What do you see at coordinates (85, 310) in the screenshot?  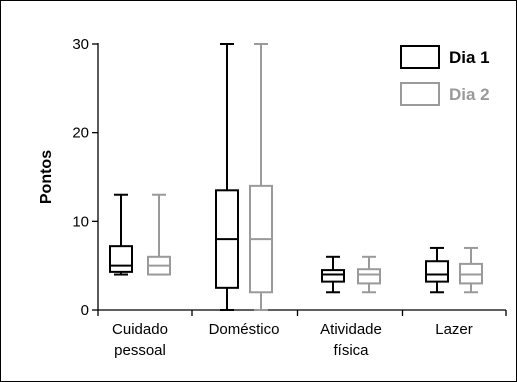 I see `y-tick-label-0: 0` at bounding box center [85, 310].